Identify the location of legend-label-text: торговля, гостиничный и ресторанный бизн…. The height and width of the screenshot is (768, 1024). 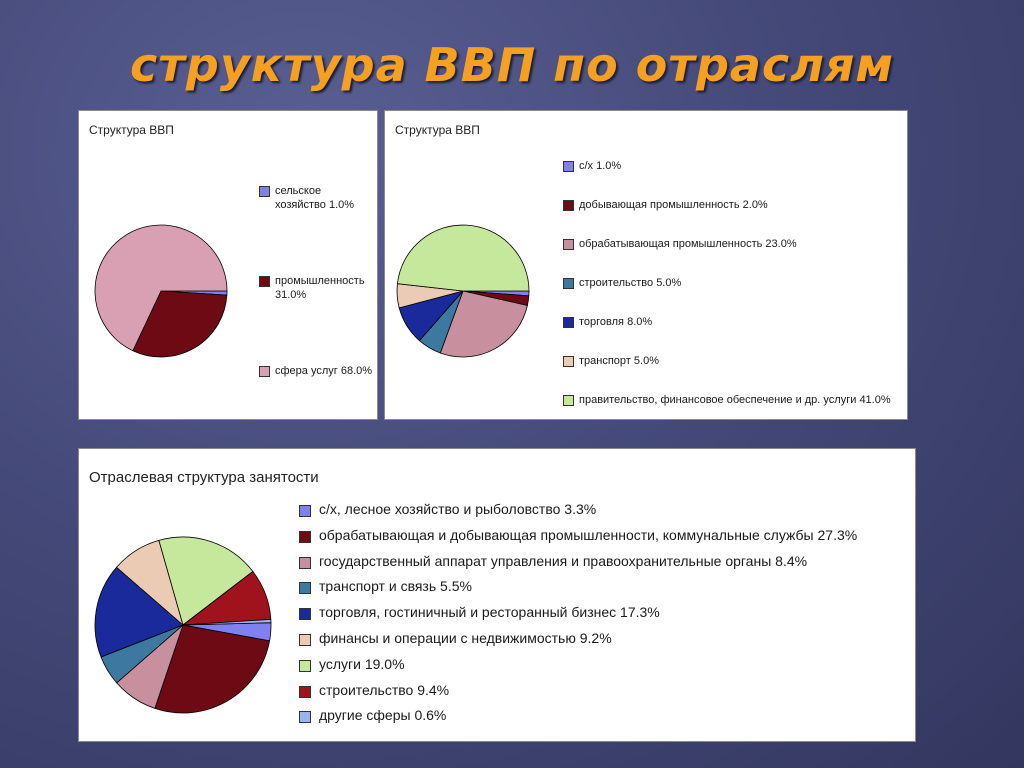
(468, 612).